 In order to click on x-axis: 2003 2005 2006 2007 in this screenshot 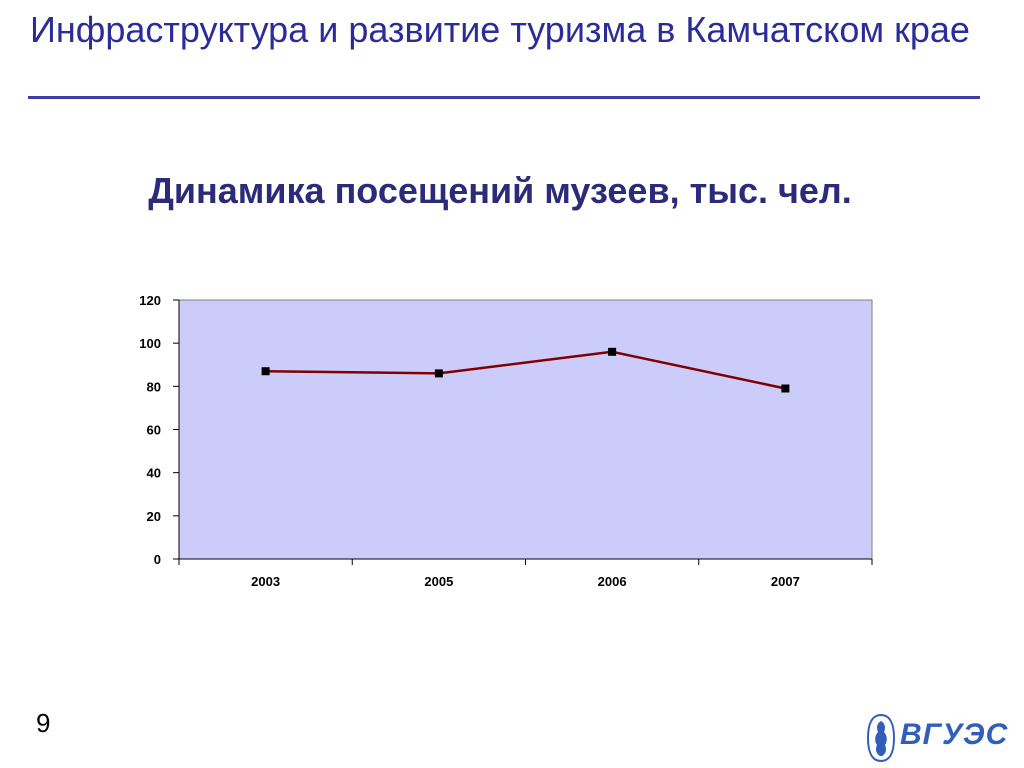, I will do `click(525, 573)`.